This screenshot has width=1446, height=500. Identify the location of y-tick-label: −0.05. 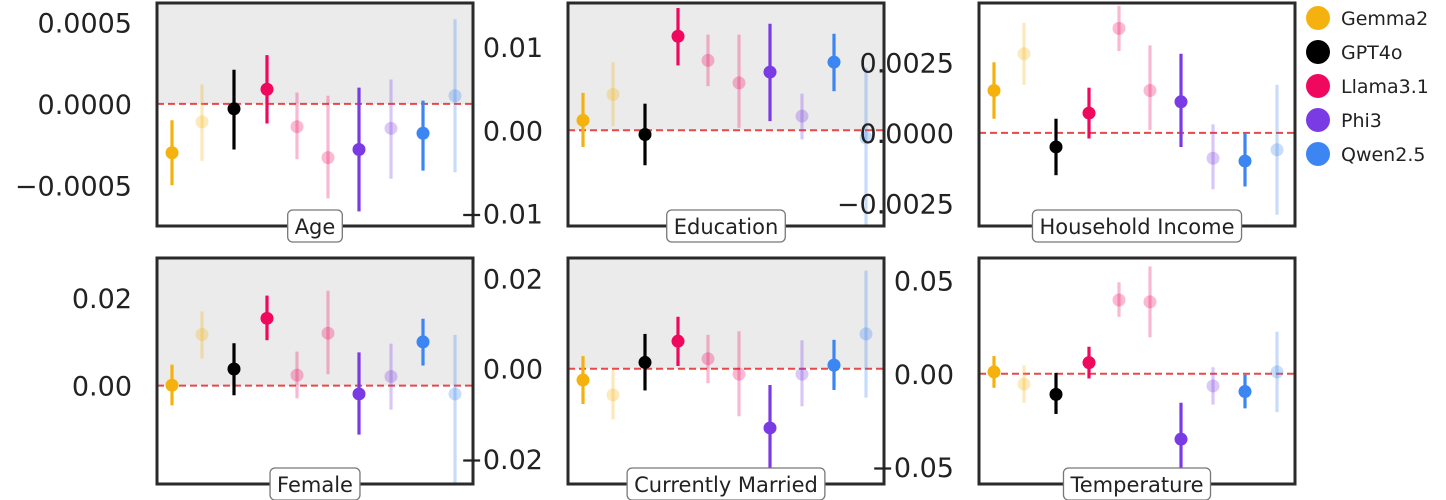
(912, 468).